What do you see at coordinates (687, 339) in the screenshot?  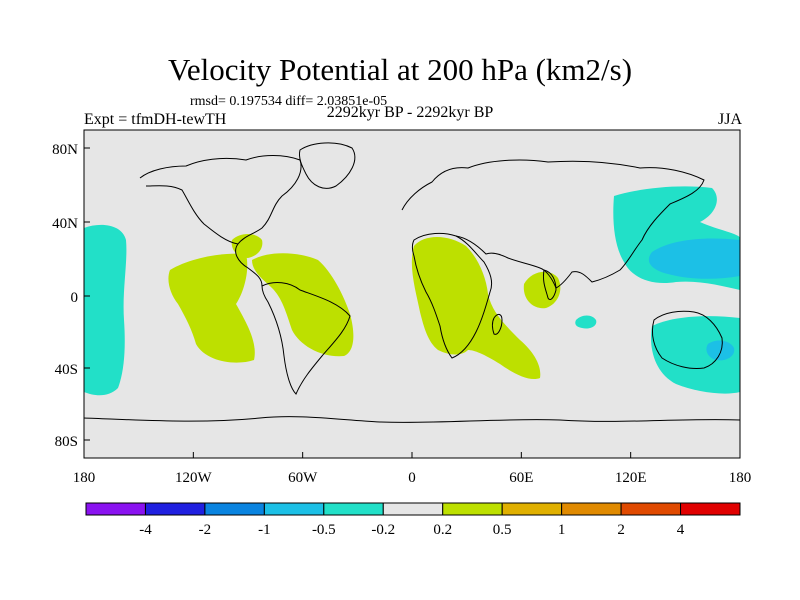 I see `australia-coast` at bounding box center [687, 339].